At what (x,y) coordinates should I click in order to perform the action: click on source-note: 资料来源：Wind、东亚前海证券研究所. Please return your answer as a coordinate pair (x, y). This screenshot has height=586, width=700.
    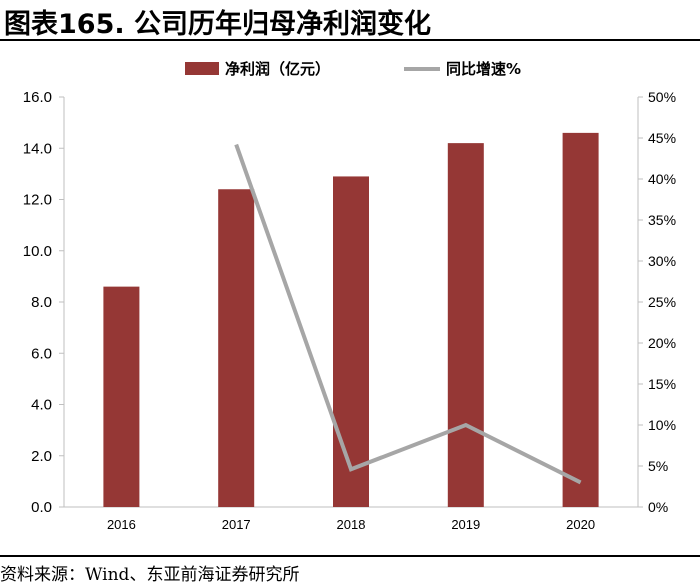
    Looking at the image, I should click on (150, 575).